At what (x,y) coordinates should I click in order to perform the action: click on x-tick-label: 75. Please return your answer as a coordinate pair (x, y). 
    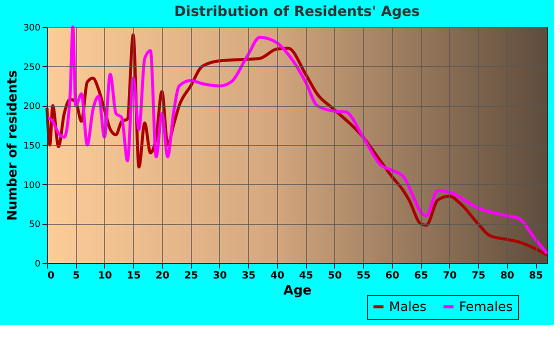
    Looking at the image, I should click on (479, 276).